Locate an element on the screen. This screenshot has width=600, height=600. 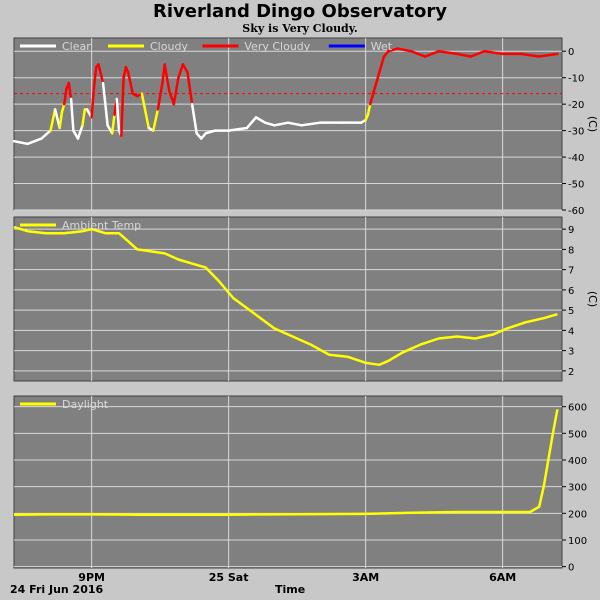
panel-sky-ytick-label-2: -20 is located at coordinates (576, 105).